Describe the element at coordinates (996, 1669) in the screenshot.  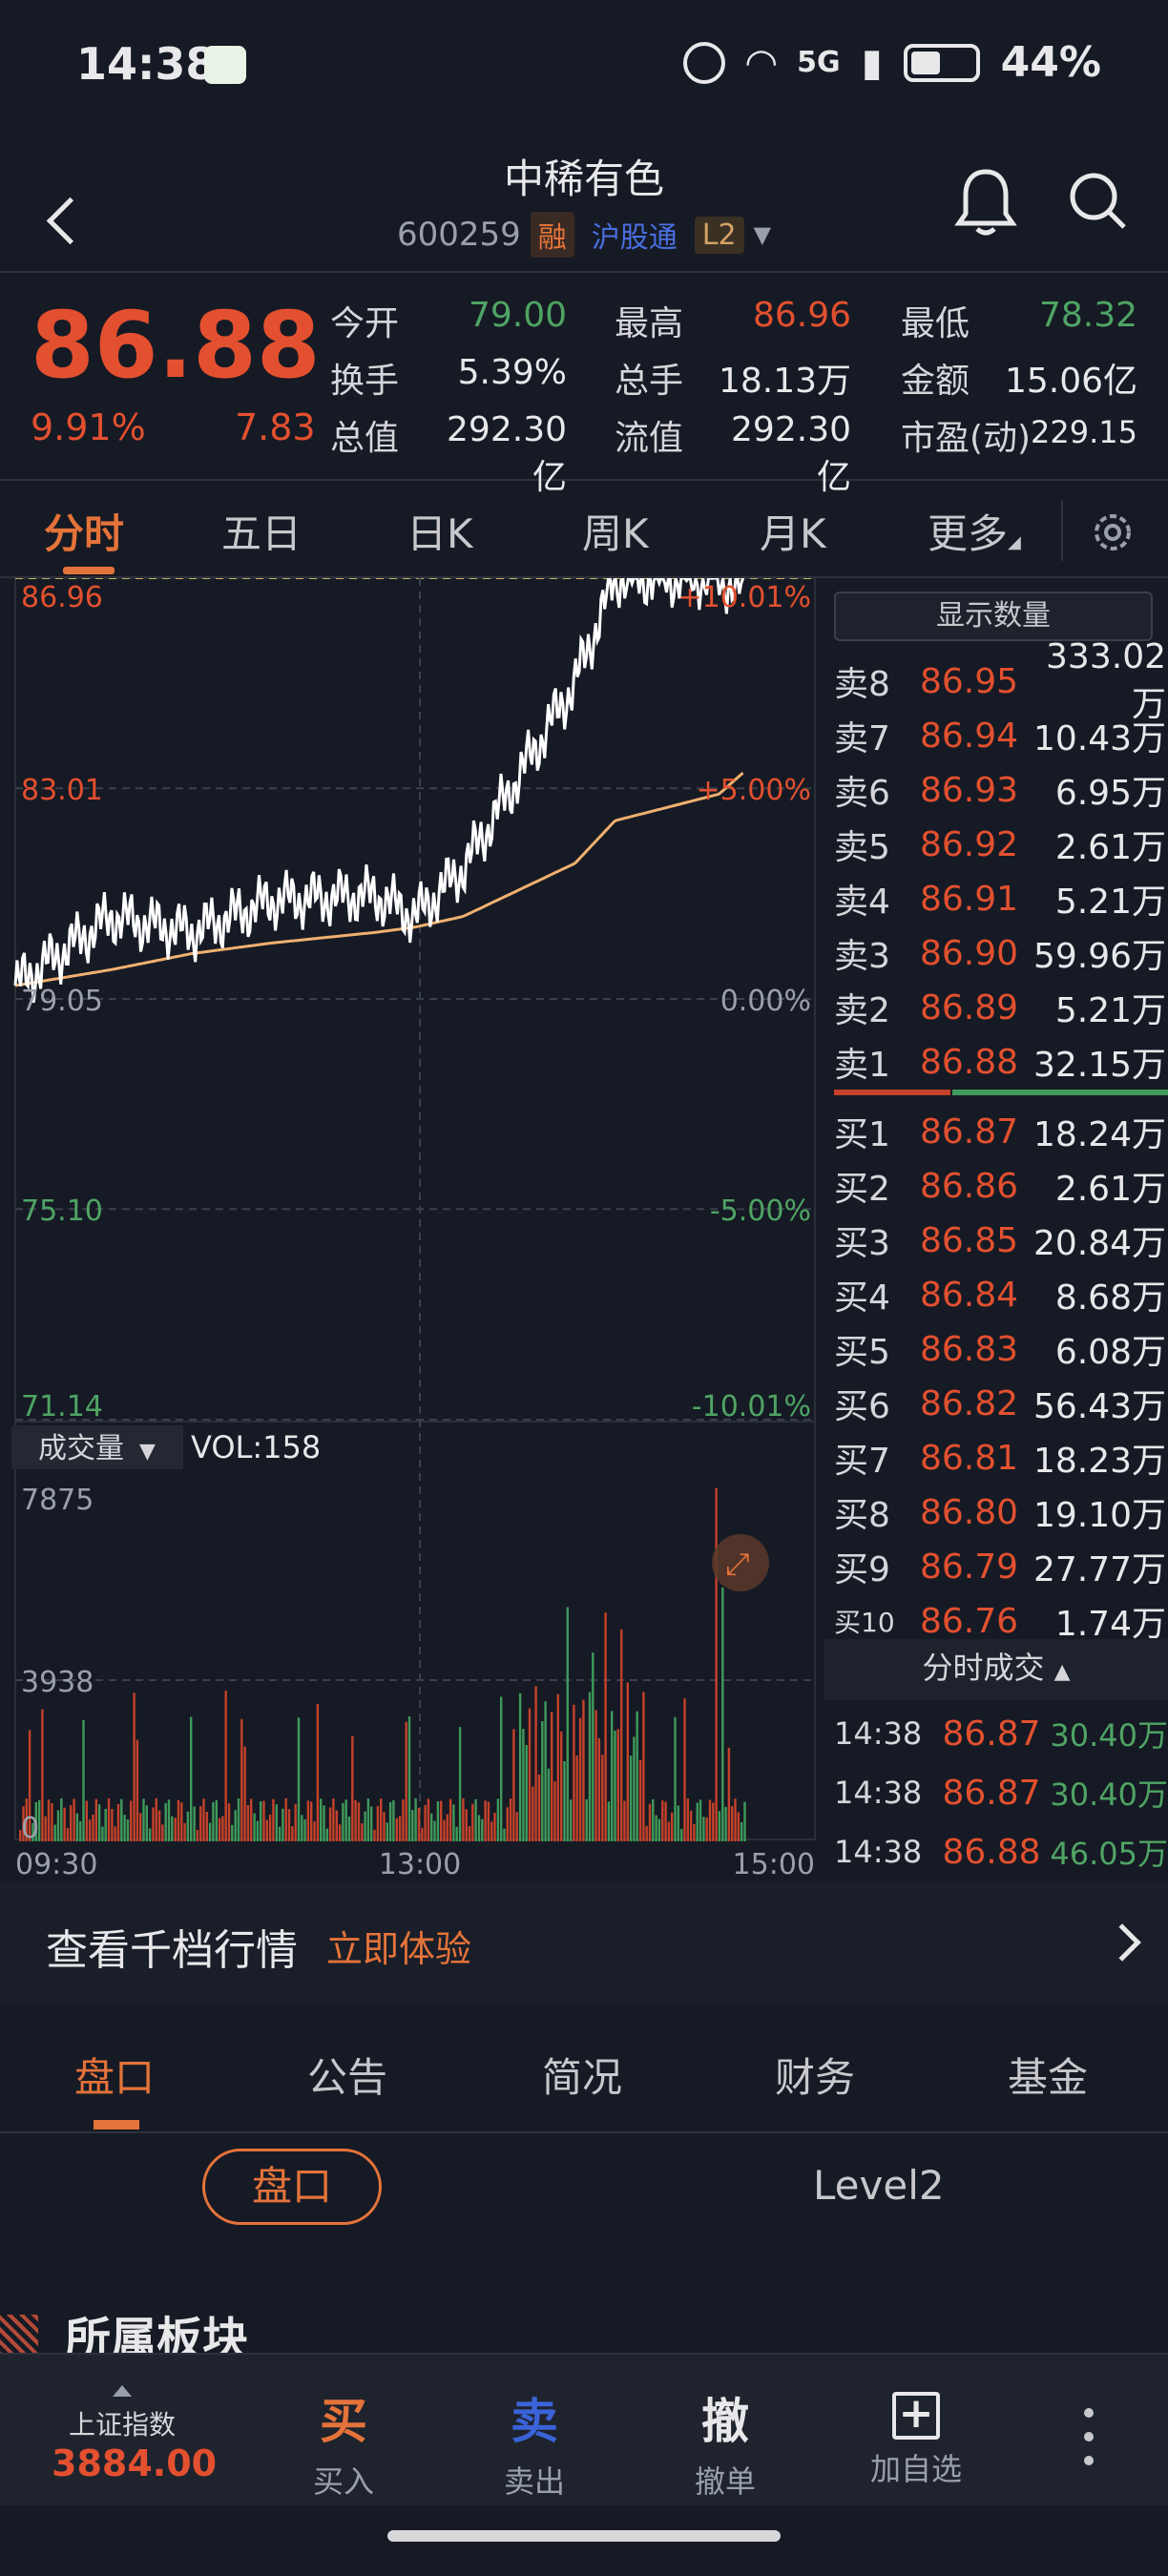
I see `trades-header: 分时成交 ▲` at that location.